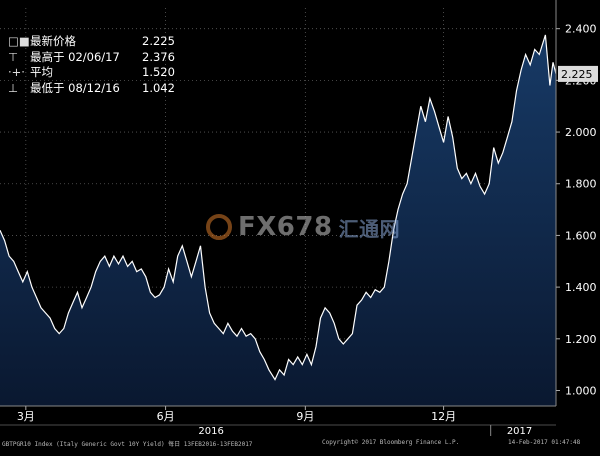  What do you see at coordinates (210, 431) in the screenshot?
I see `year-label: 2016` at bounding box center [210, 431].